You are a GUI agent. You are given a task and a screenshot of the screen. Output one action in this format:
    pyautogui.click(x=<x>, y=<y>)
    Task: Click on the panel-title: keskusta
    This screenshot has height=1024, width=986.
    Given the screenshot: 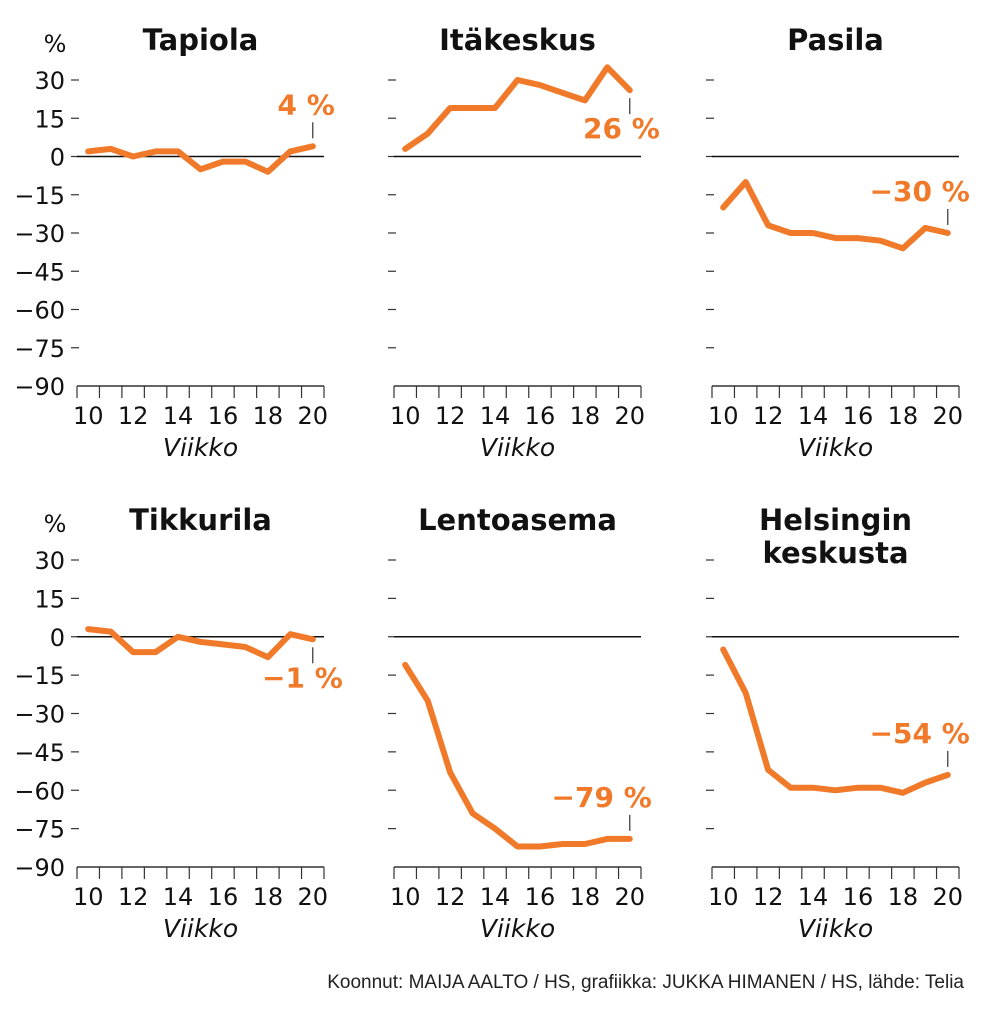 What is the action you would take?
    pyautogui.click(x=835, y=553)
    